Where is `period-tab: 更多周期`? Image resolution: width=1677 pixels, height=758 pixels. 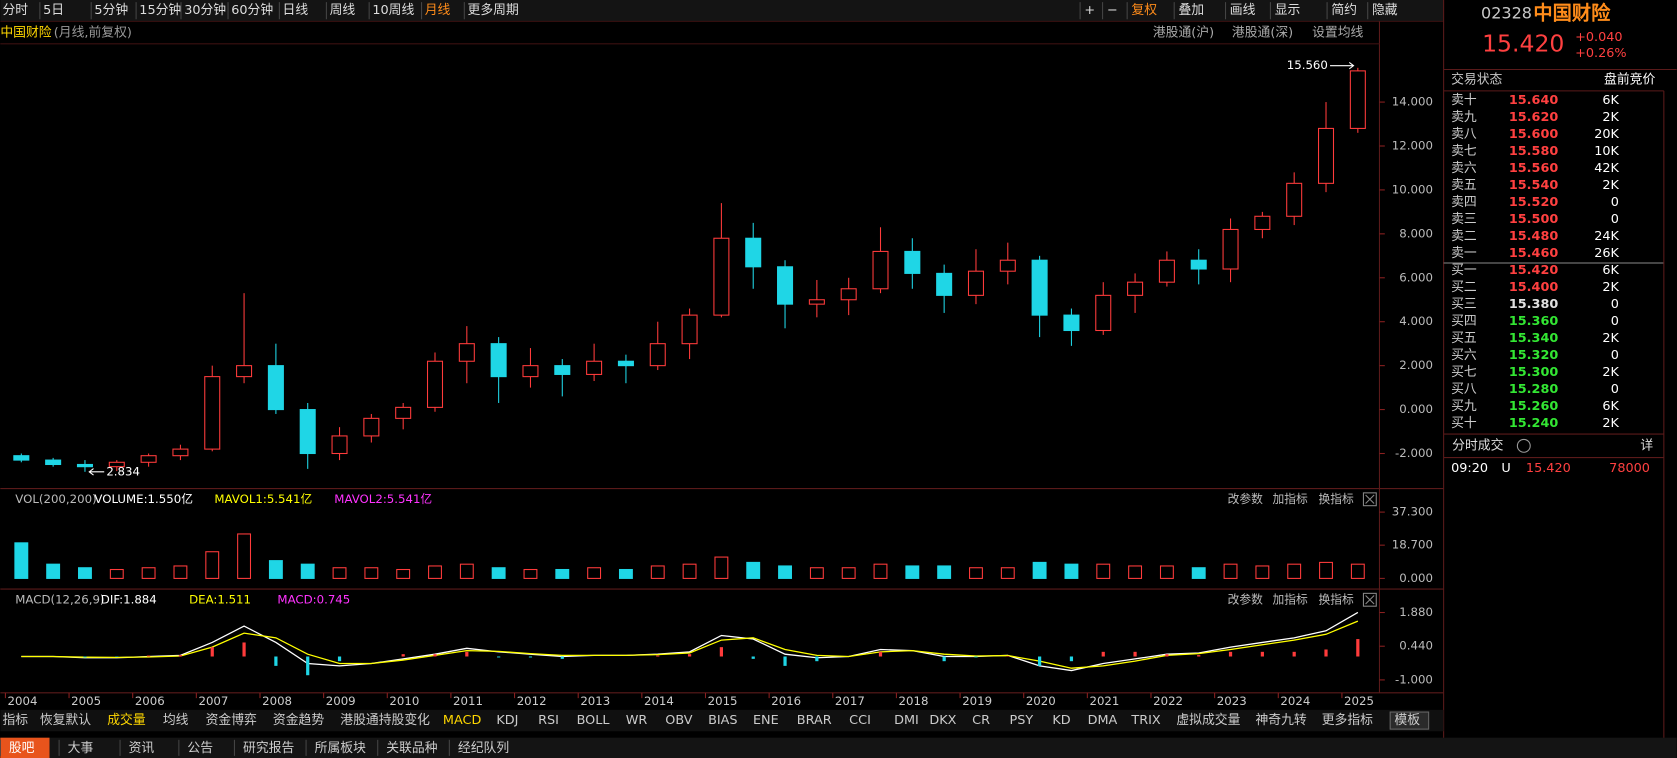
period-tab: 更多周期 is located at coordinates (493, 10).